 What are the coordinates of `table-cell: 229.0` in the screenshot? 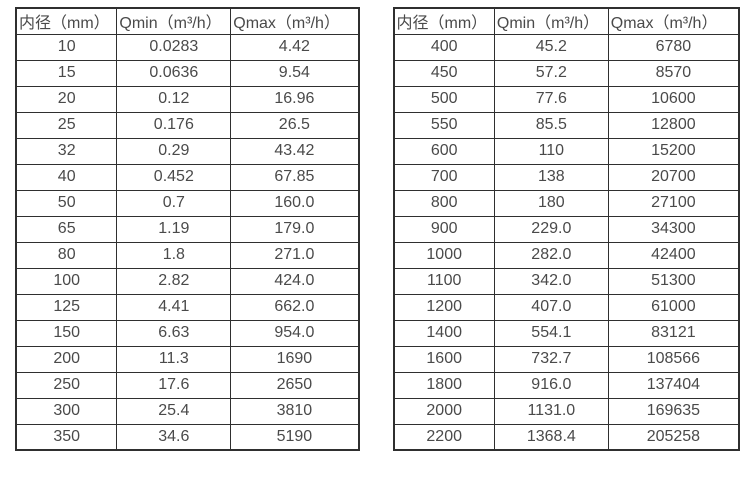 It's located at (551, 229).